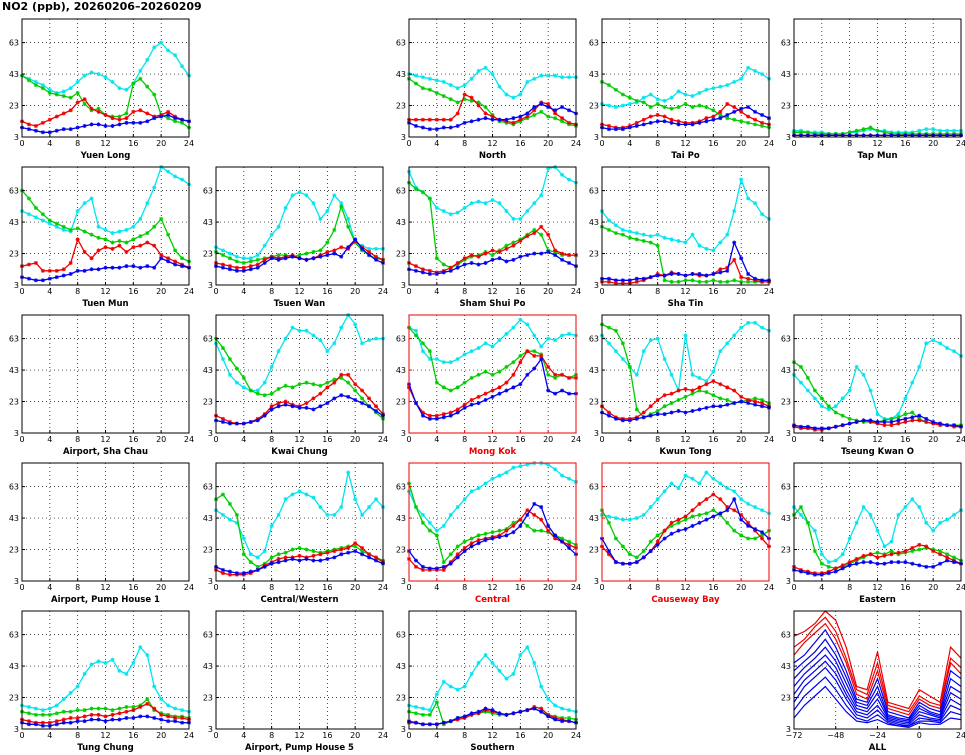 The image size is (965, 755). What do you see at coordinates (741, 439) in the screenshot?
I see `x-tick-label: 20` at bounding box center [741, 439].